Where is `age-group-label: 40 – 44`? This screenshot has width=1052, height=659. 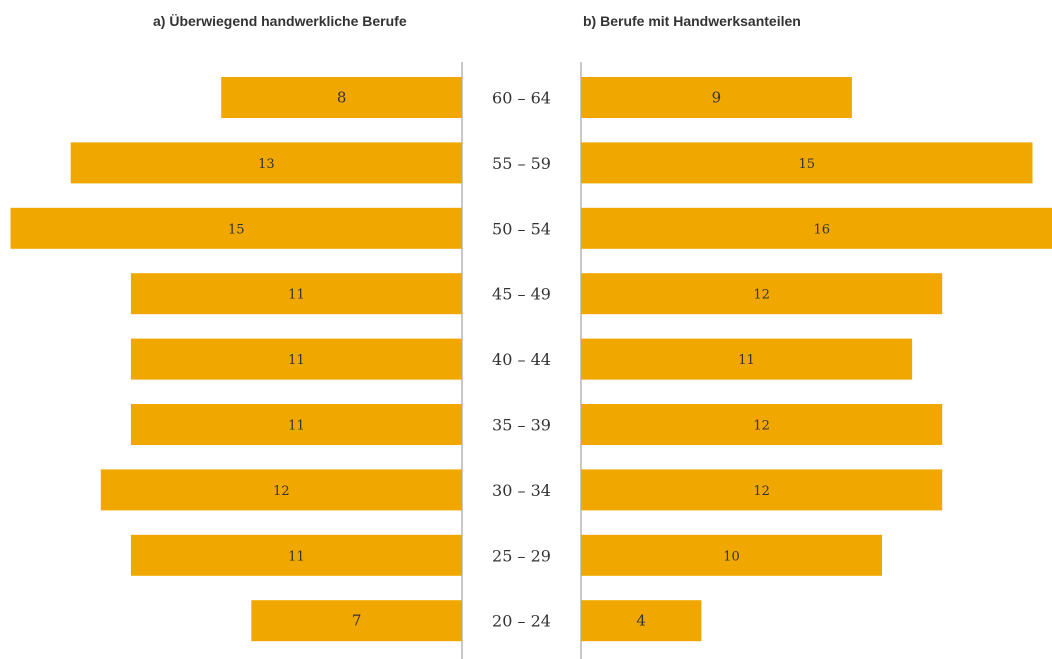
age-group-label: 40 – 44 is located at coordinates (521, 359).